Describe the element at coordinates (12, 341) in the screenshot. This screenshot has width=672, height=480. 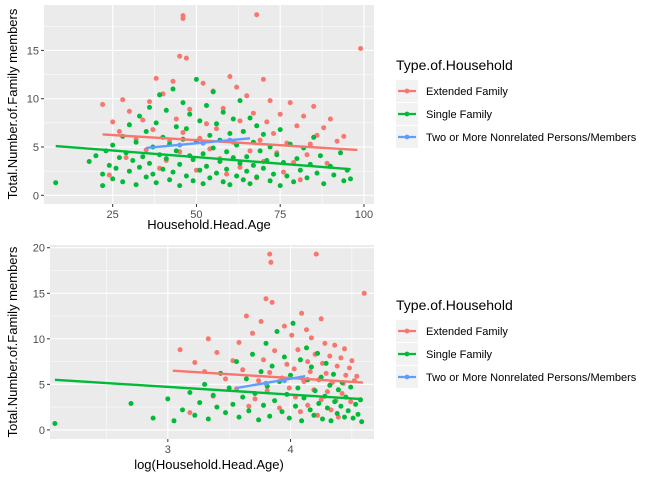
I see `bottom-plot-y-axis-title: Total.Number.of.Family members` at that location.